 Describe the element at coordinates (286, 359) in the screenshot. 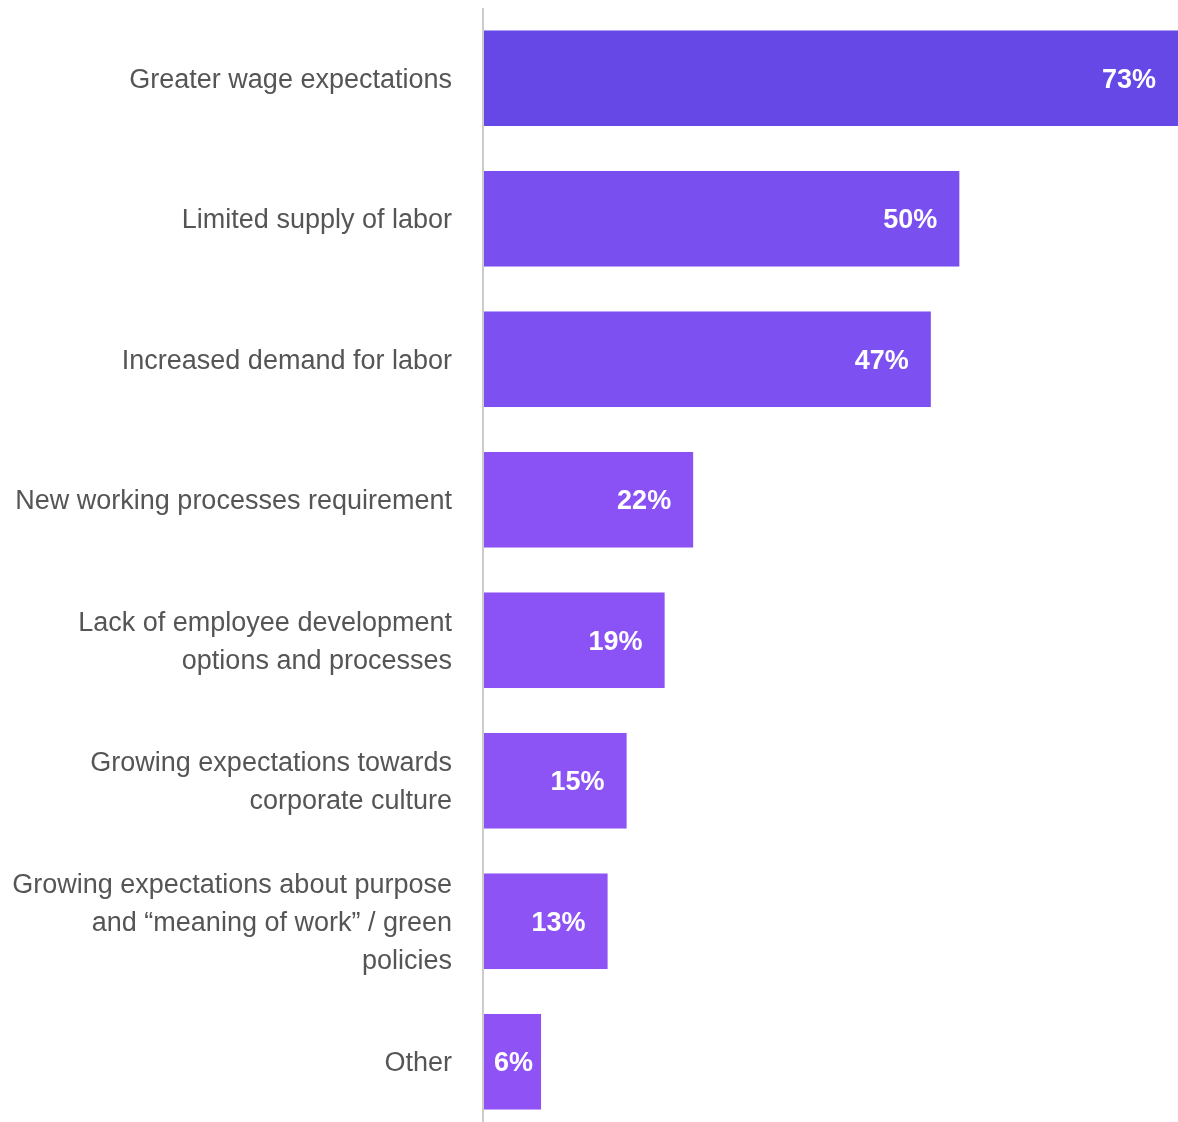

I see `y-tick-label: Increased demand for labor` at that location.